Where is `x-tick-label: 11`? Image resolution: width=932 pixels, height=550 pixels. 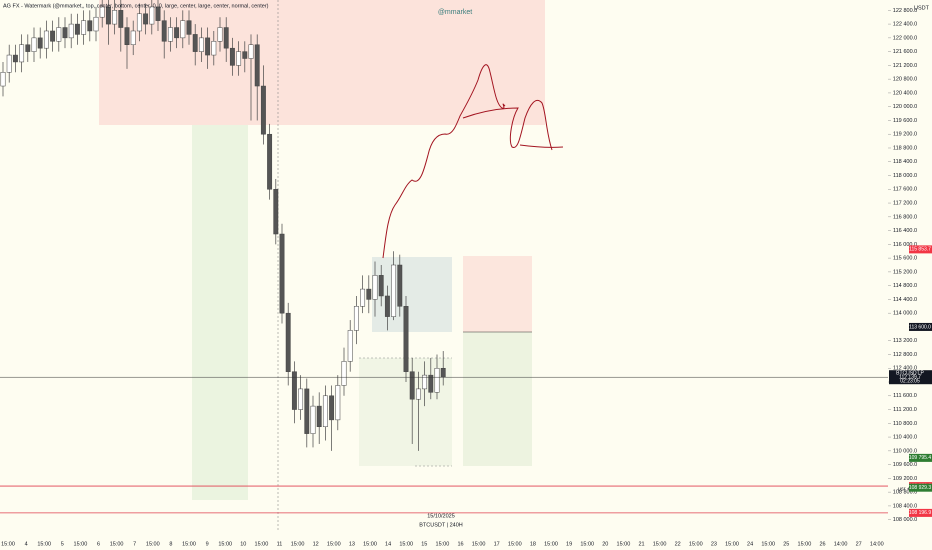 x-tick-label: 11 is located at coordinates (280, 544).